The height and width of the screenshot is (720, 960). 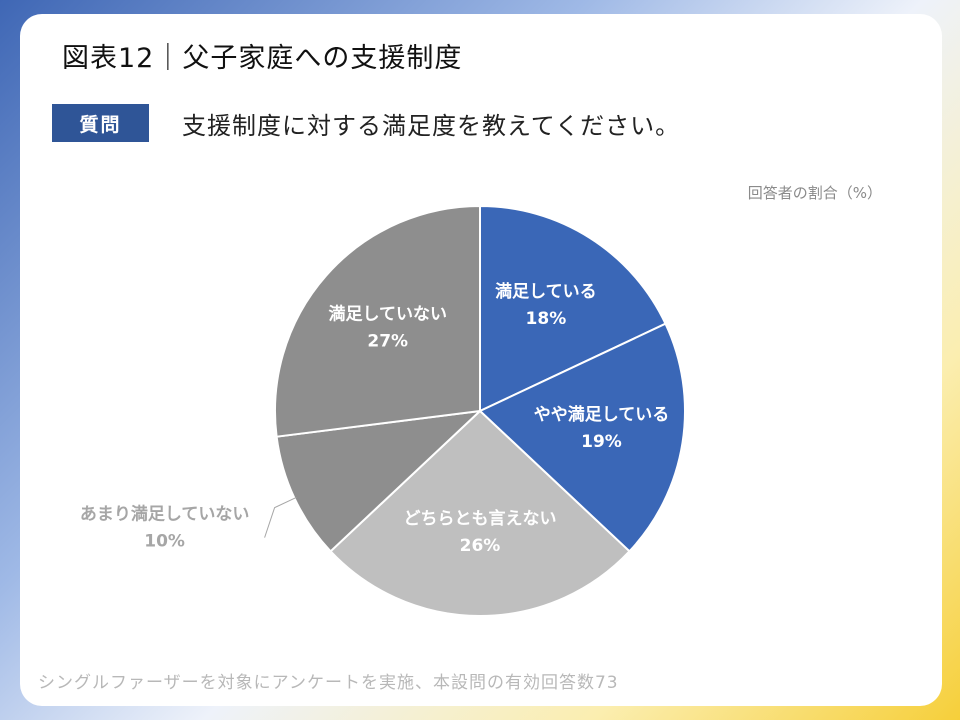 I want to click on footer-note: シングルファーザーを対象にアンケートを実施、本設問の有効回答数73, so click(x=328, y=683).